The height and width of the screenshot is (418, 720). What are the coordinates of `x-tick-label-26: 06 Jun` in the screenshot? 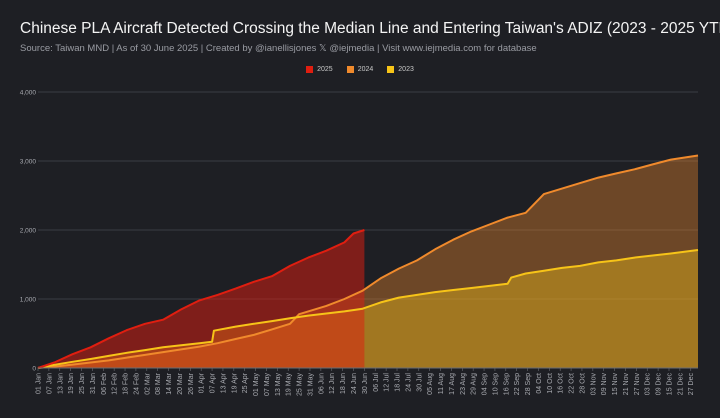 It's located at (321, 383).